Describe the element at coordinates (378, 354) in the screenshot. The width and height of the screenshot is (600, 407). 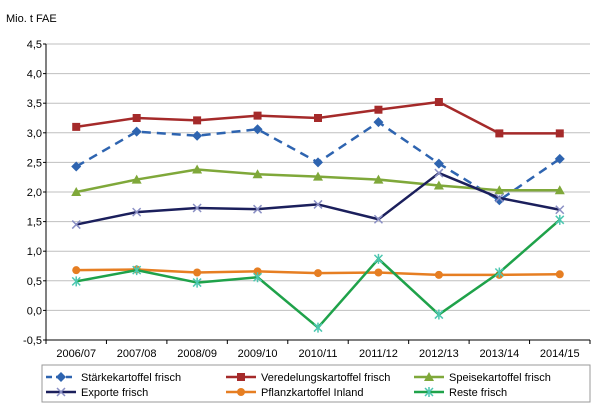
I see `x-tick-label: 2011/12` at that location.